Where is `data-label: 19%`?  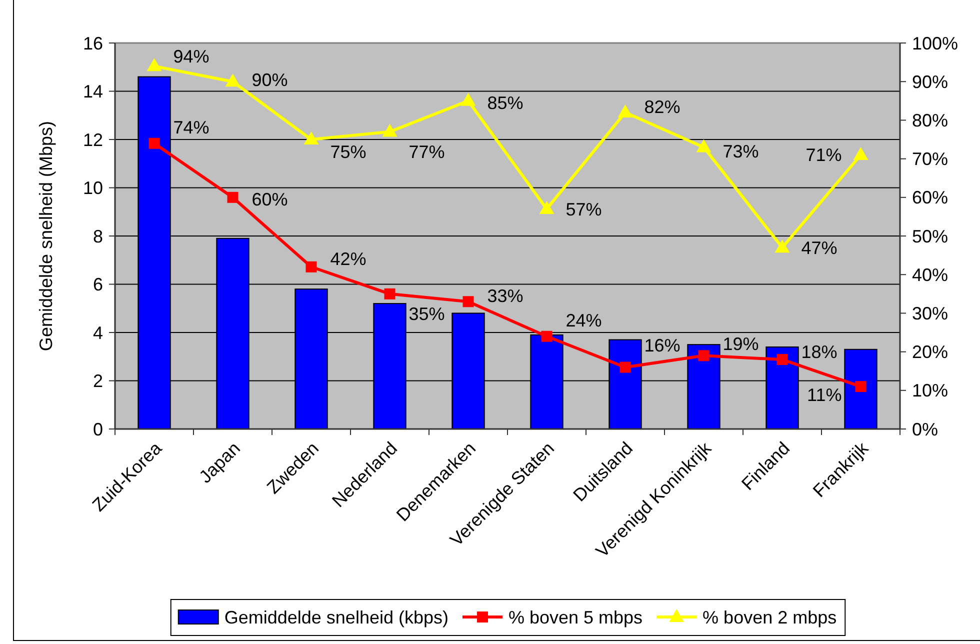
data-label: 19% is located at coordinates (740, 344).